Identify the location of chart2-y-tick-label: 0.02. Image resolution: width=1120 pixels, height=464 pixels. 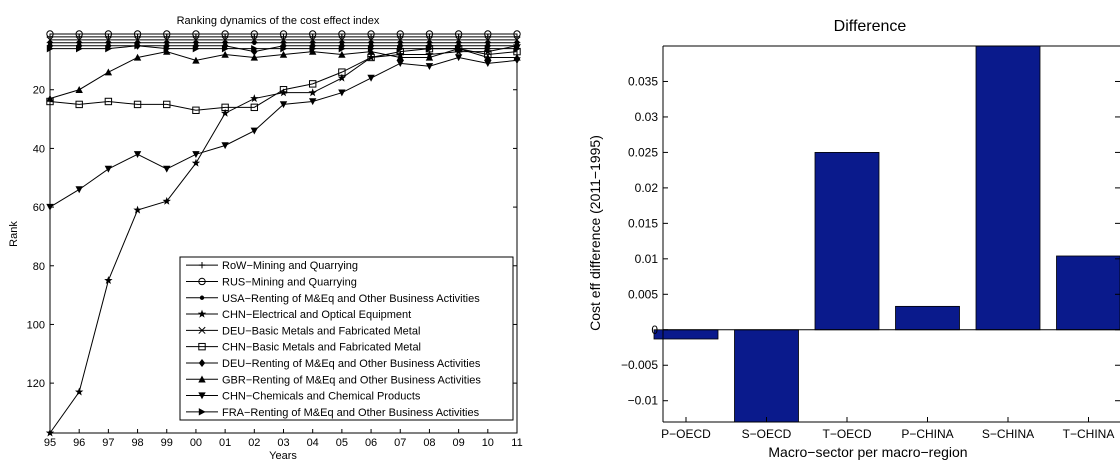
(647, 188).